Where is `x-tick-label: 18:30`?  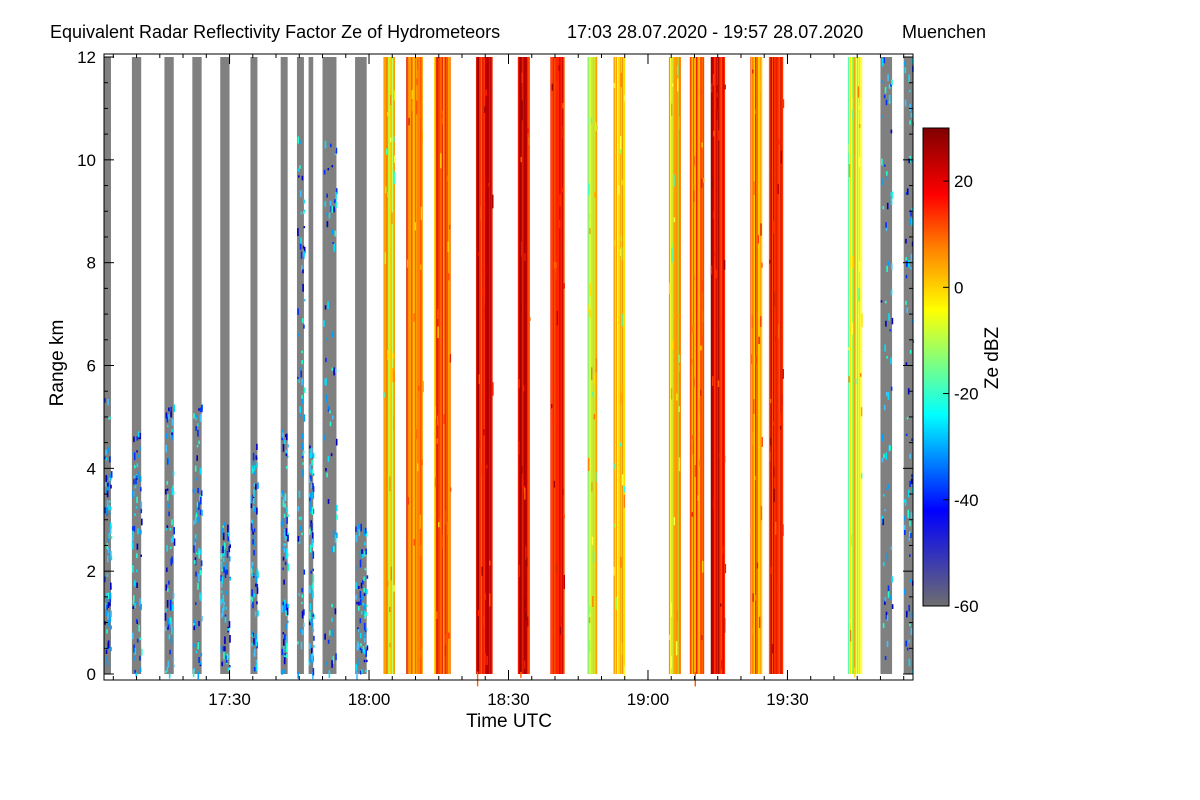
x-tick-label: 18:30 is located at coordinates (508, 699).